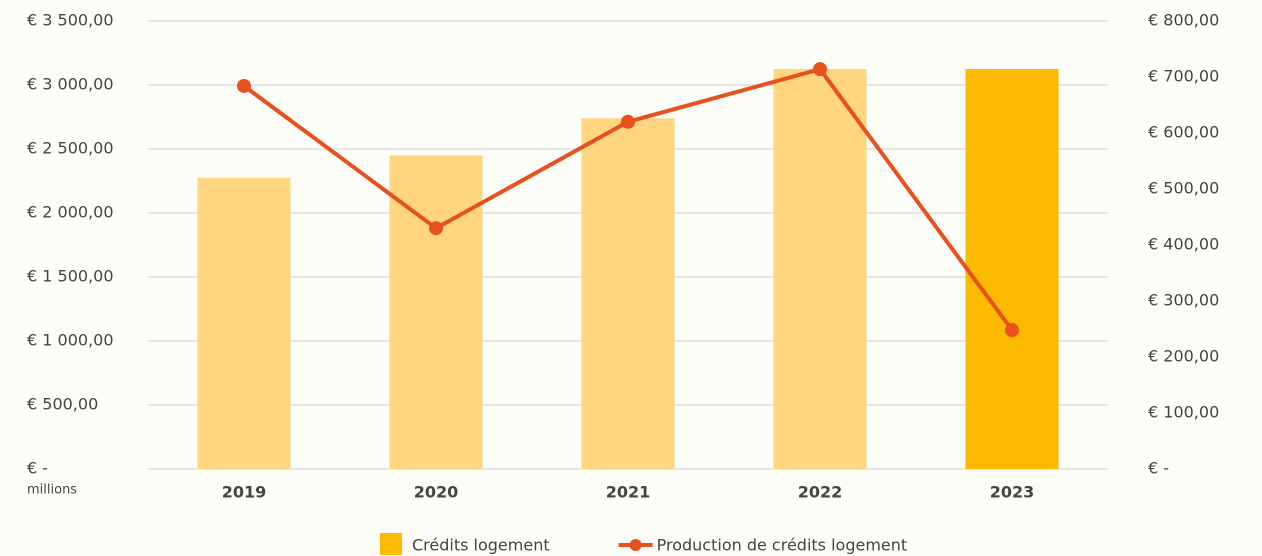  What do you see at coordinates (70, 212) in the screenshot?
I see `y-tick-label: € 2 000,00` at bounding box center [70, 212].